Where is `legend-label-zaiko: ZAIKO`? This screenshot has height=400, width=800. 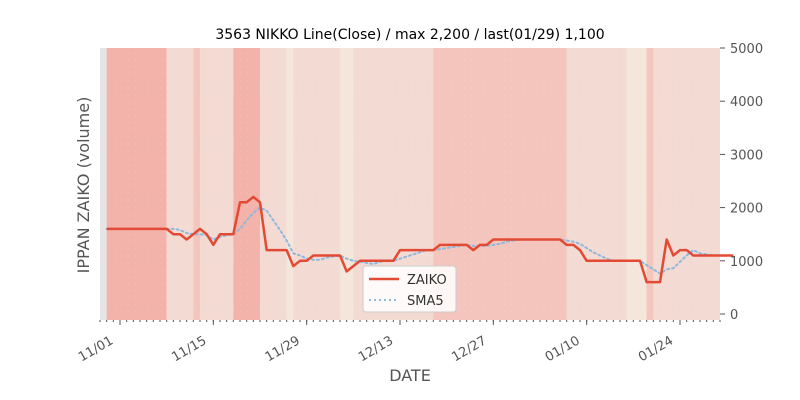
legend-label-zaiko: ZAIKO is located at coordinates (427, 280).